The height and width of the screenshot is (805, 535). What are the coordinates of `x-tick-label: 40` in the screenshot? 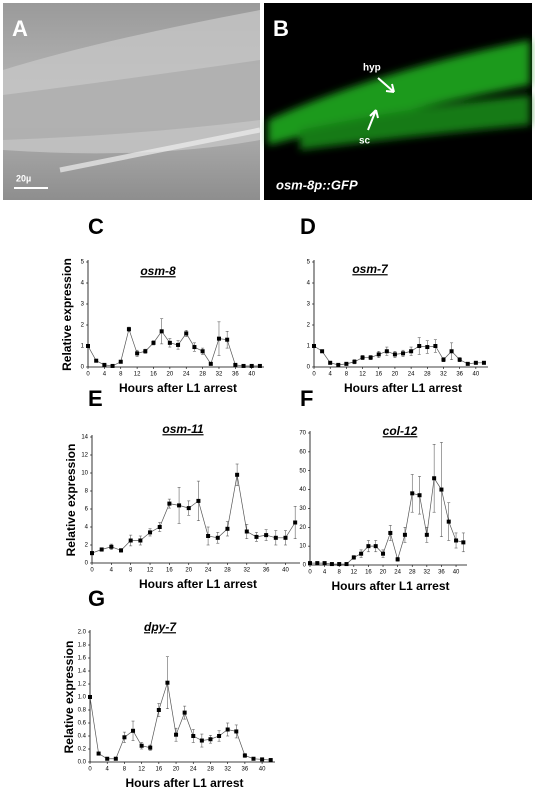 It's located at (285, 571).